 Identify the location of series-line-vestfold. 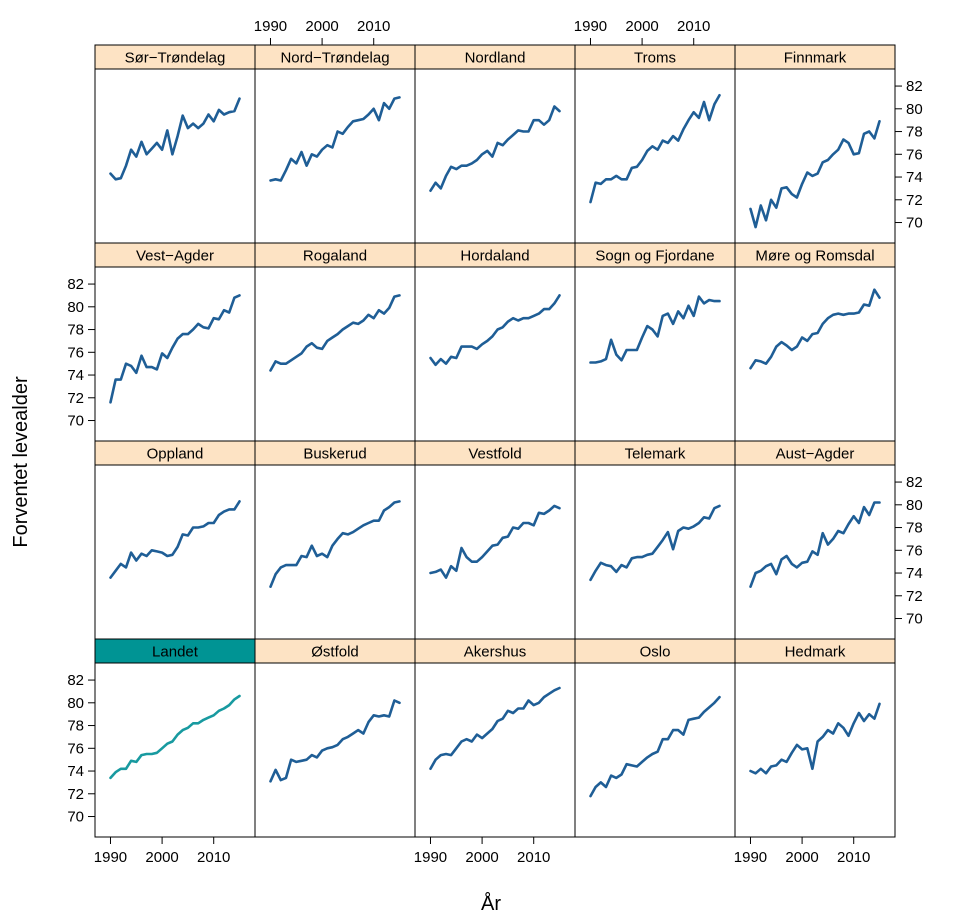
(495, 541).